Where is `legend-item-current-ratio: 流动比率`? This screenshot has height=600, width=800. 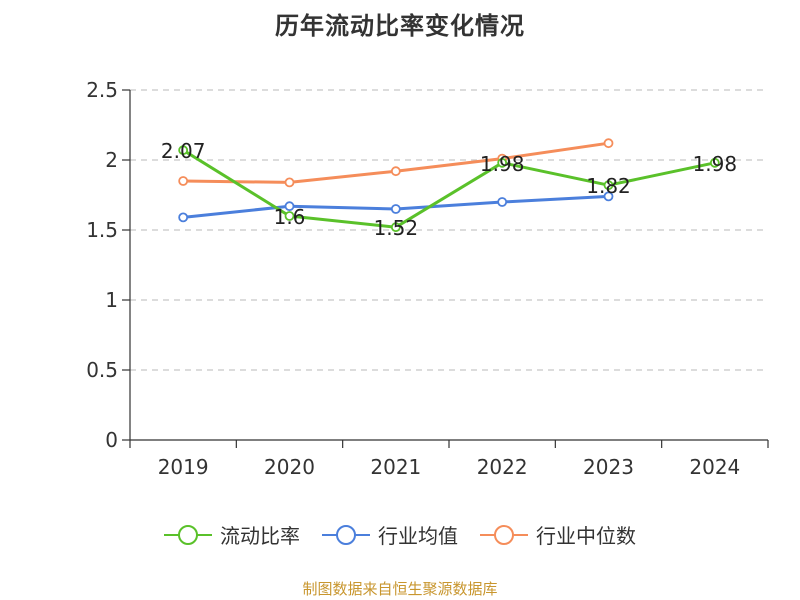 legend-item-current-ratio: 流动比率 is located at coordinates (232, 534).